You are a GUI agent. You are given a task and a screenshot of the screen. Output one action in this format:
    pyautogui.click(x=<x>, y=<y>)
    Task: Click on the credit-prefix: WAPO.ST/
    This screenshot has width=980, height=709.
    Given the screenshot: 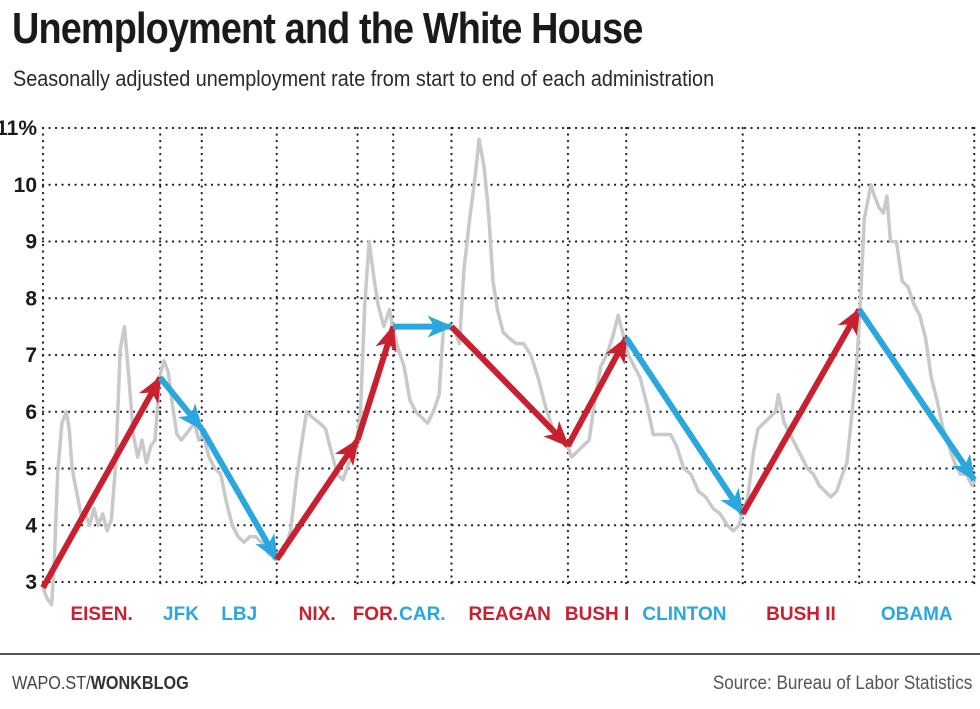 What is the action you would take?
    pyautogui.click(x=51, y=683)
    